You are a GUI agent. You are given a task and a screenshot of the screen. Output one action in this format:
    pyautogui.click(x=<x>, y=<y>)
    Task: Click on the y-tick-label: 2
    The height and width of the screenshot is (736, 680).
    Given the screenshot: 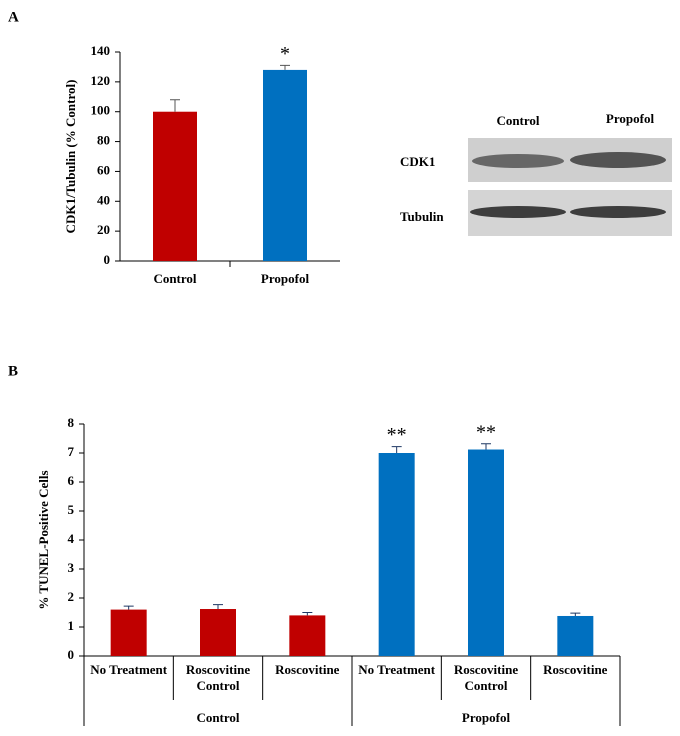 What is the action you would take?
    pyautogui.click(x=71, y=596)
    